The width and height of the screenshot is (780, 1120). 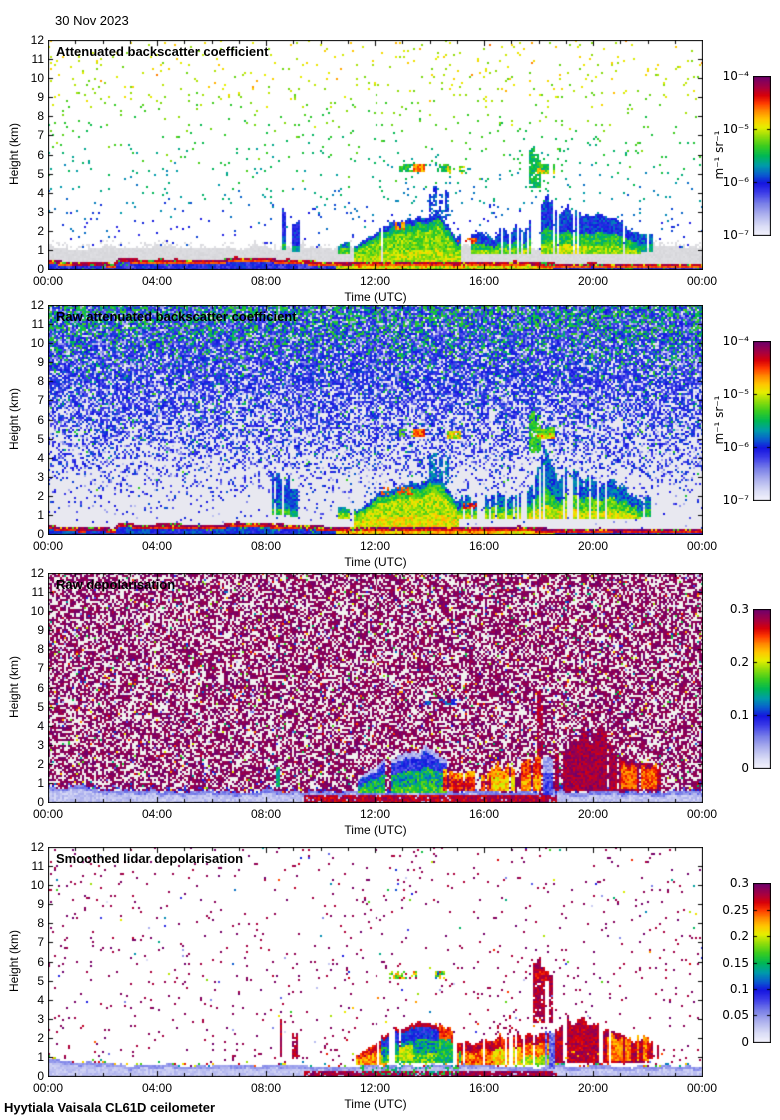 What do you see at coordinates (762, 963) in the screenshot?
I see `panel-4-colorbar` at bounding box center [762, 963].